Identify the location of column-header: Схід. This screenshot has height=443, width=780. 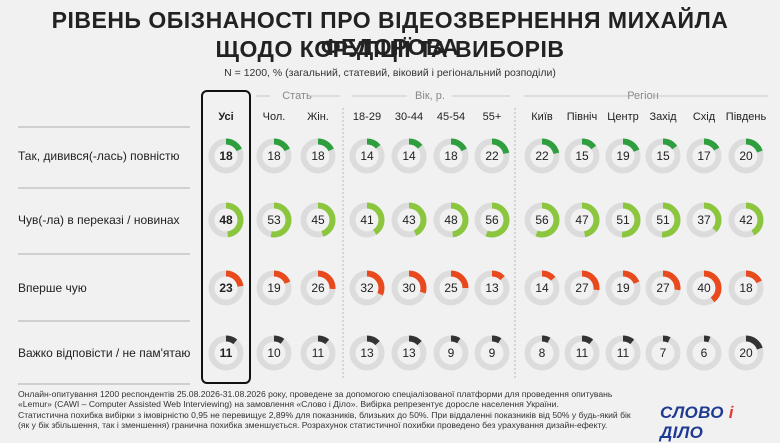
(704, 117).